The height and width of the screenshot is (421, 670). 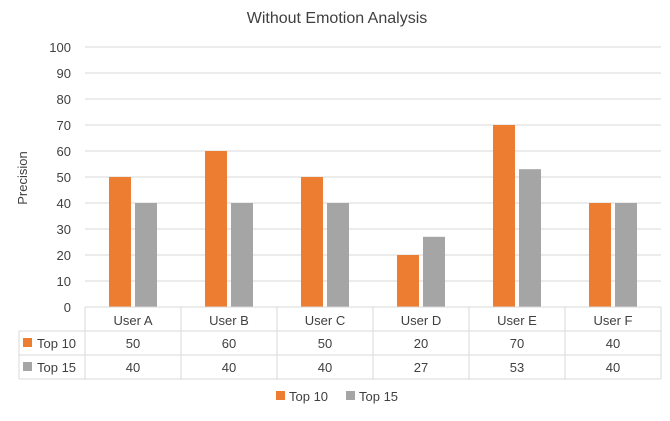 What do you see at coordinates (613, 320) in the screenshot?
I see `x-tick-label: User F` at bounding box center [613, 320].